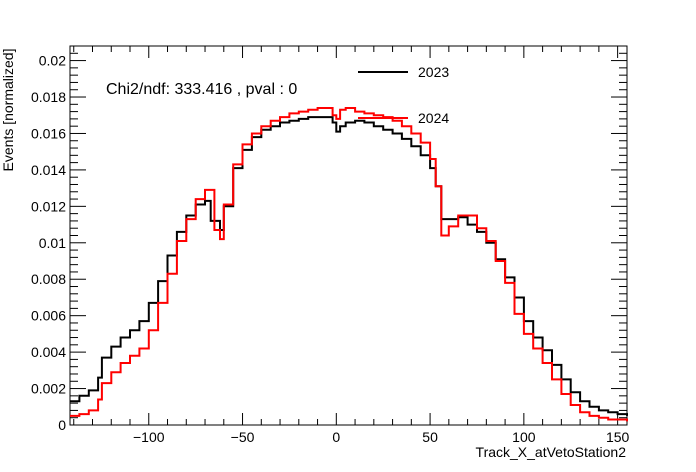 The width and height of the screenshot is (696, 472). What do you see at coordinates (201, 89) in the screenshot?
I see `chi2-annotation: Chi2/ndf: 333.416 , pval : 0` at bounding box center [201, 89].